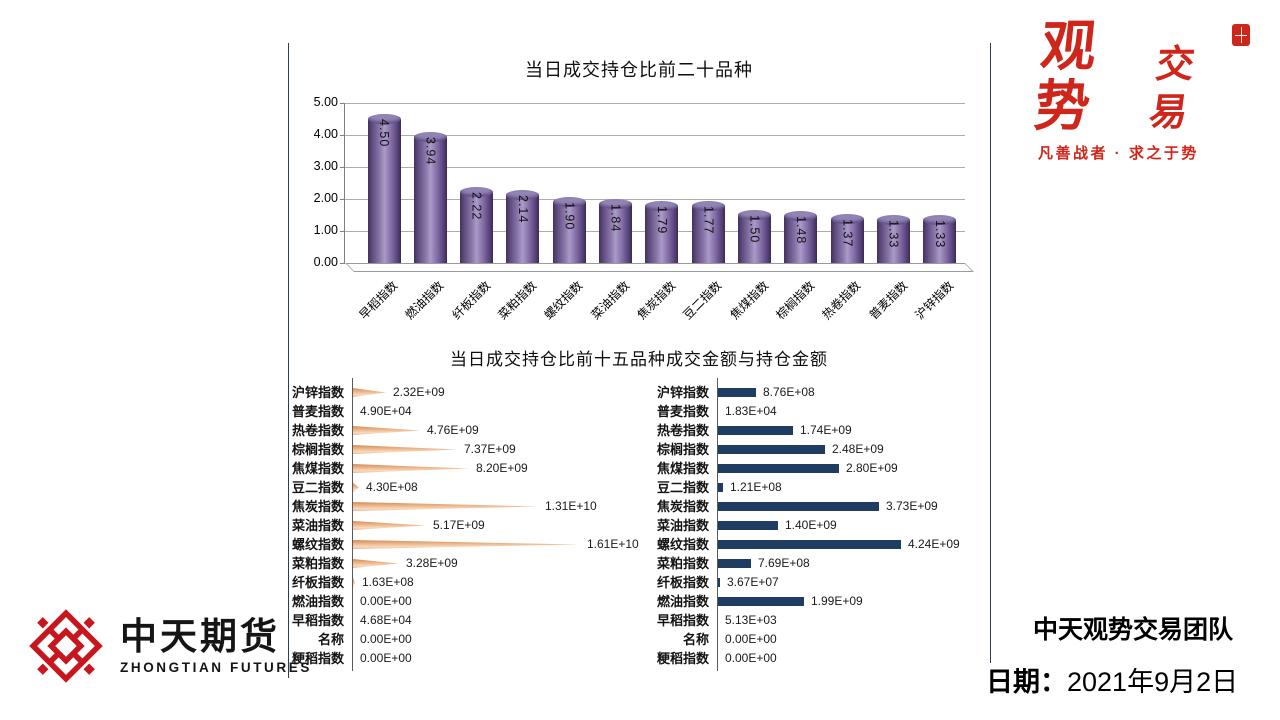 Image resolution: width=1280 pixels, height=720 pixels. I want to click on bar-value-label: 1.33, so click(893, 234).